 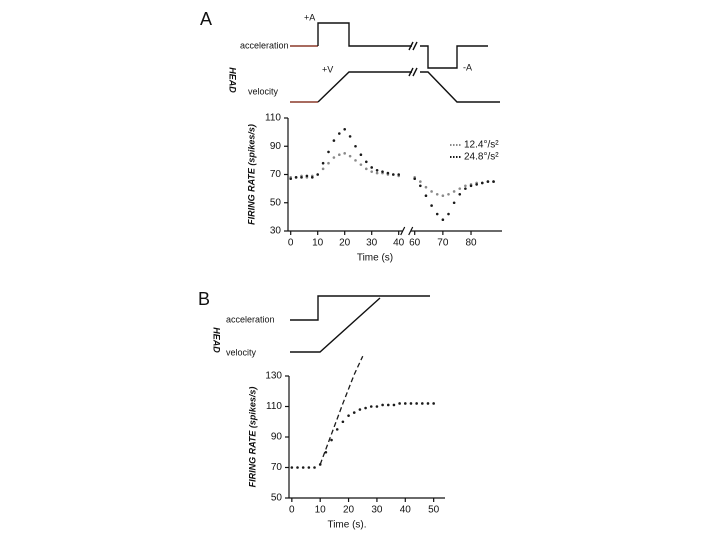 I want to click on legend-label: 24.8°/s², so click(x=481, y=157).